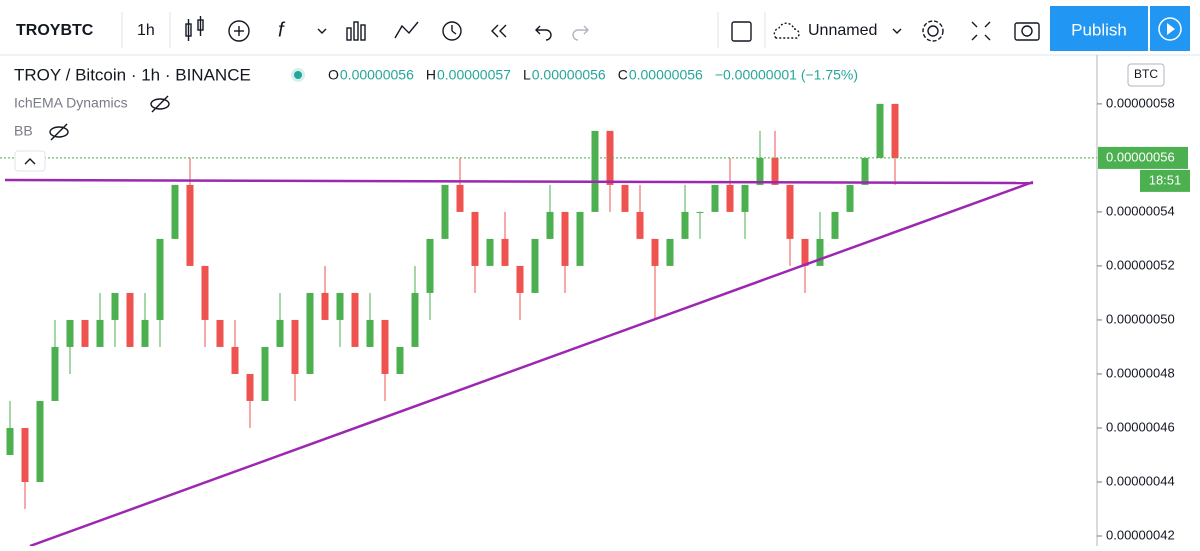 This screenshot has width=1200, height=551. I want to click on countdown-box, so click(1165, 180).